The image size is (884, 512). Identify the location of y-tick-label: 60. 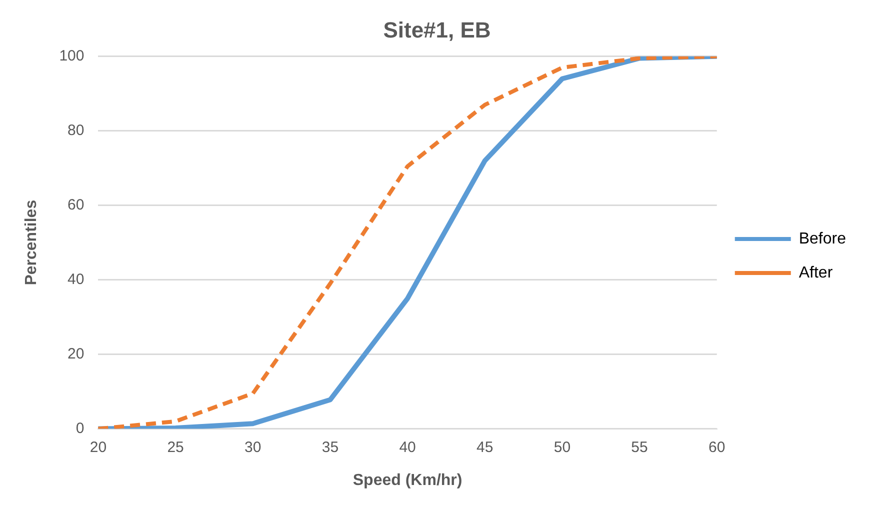
(76, 205).